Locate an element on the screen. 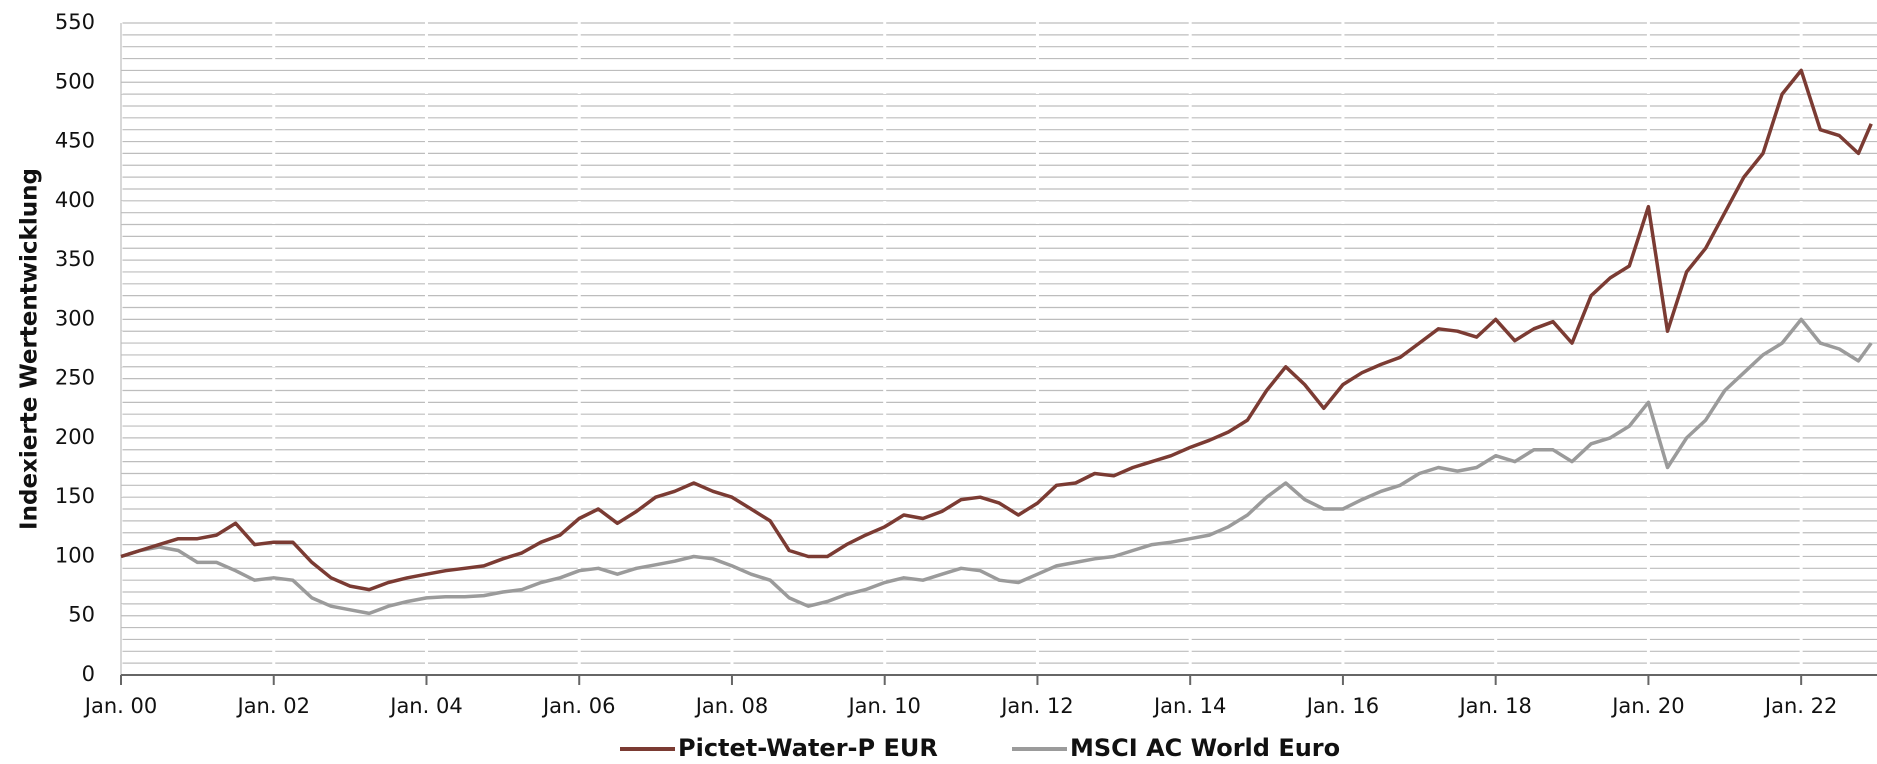 This screenshot has width=1877, height=764. x-tick-label: Jan. 00 is located at coordinates (120, 706).